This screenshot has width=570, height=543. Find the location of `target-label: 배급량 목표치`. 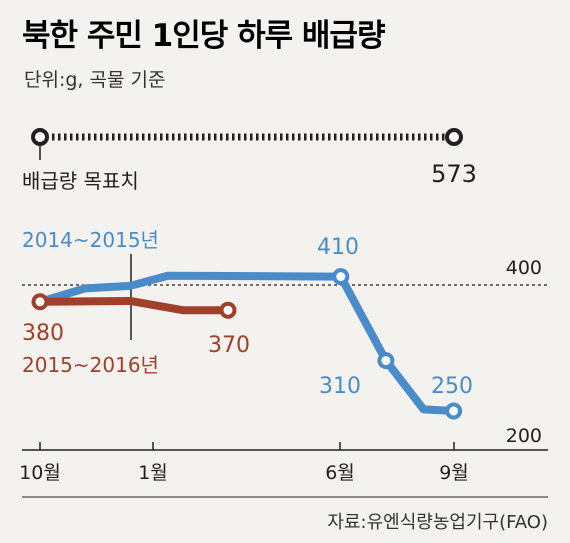

target-label: 배급량 목표치 is located at coordinates (80, 181).